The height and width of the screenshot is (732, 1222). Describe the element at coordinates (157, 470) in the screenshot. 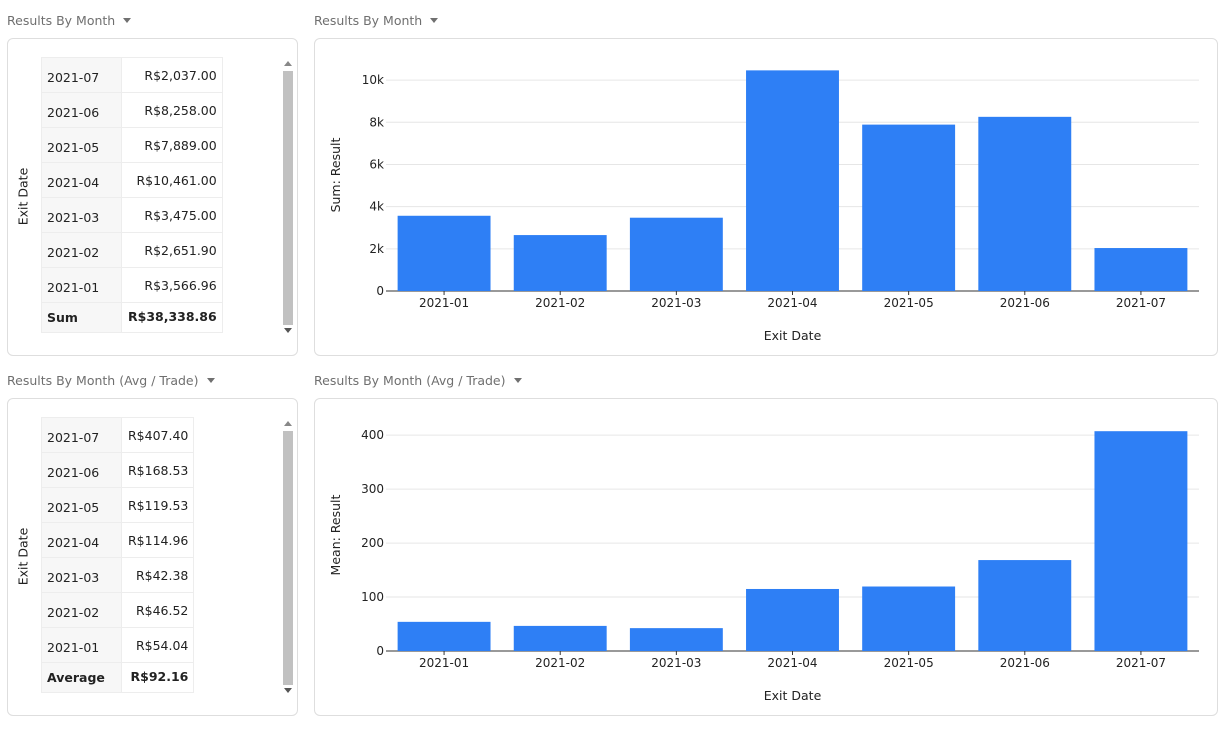

I see `row-value-cell: R$168.53` at that location.